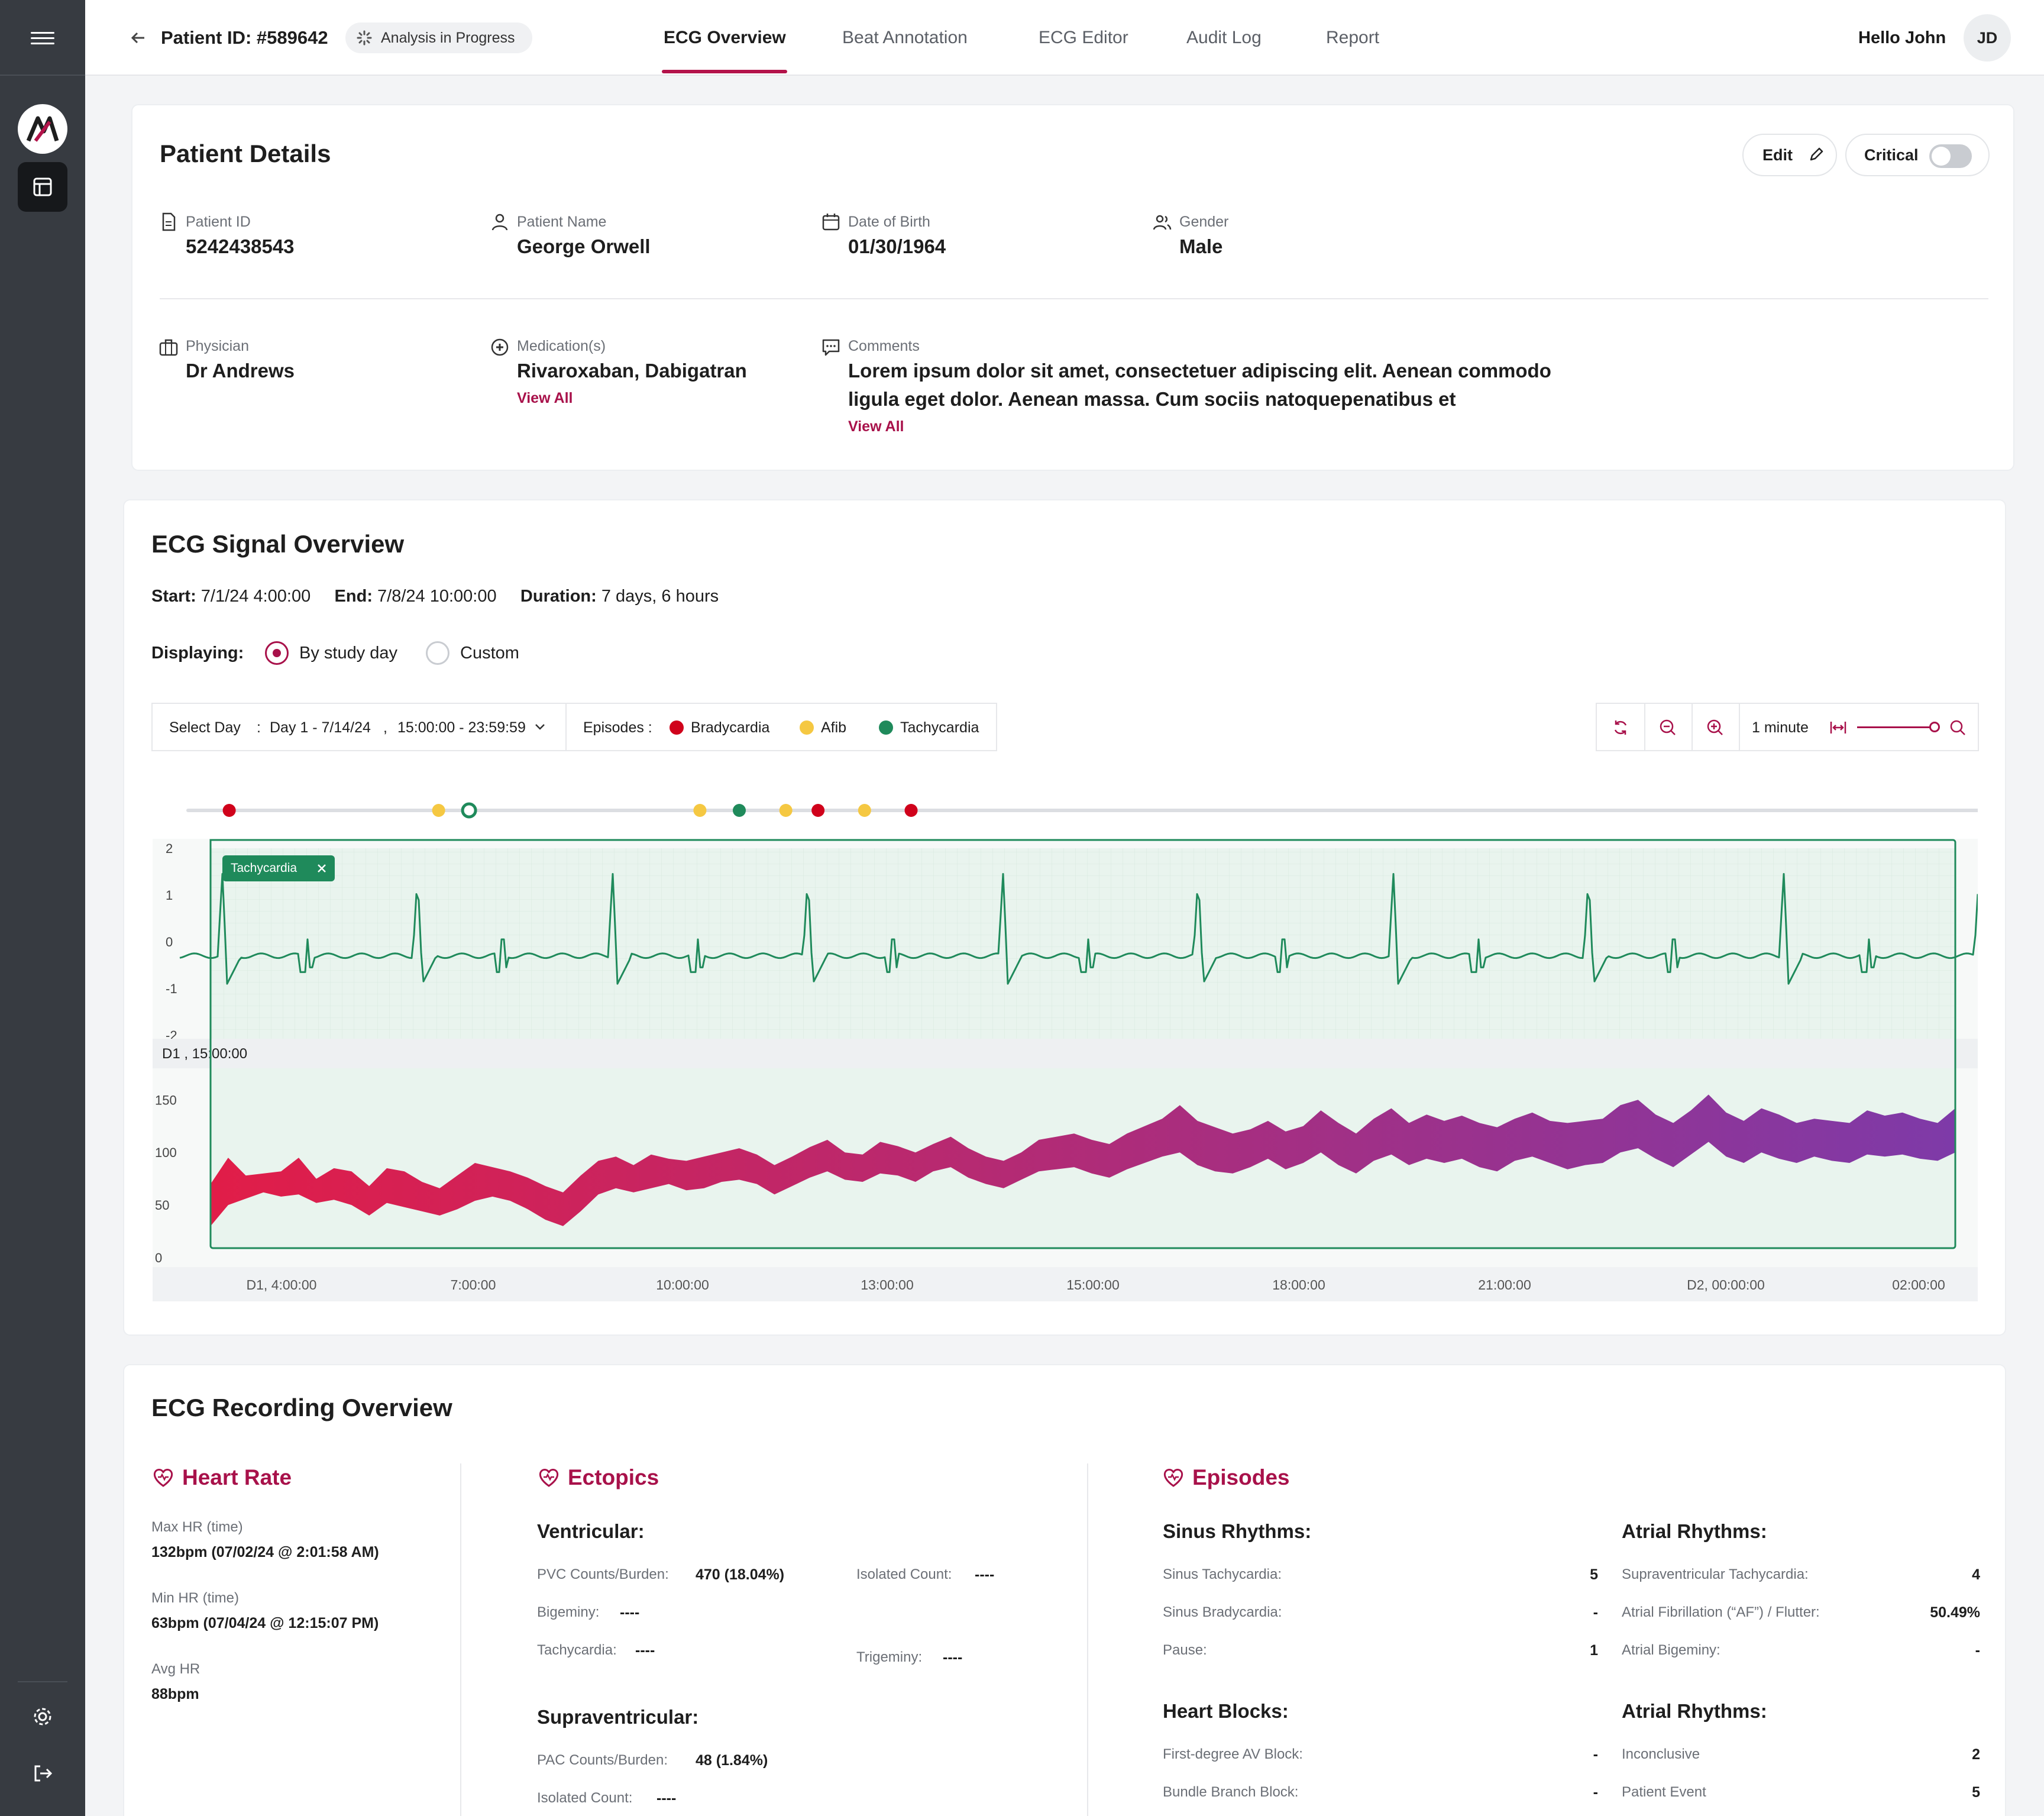 This screenshot has height=1816, width=2044. Describe the element at coordinates (1083, 810) in the screenshot. I see `episode-marker-track` at that location.